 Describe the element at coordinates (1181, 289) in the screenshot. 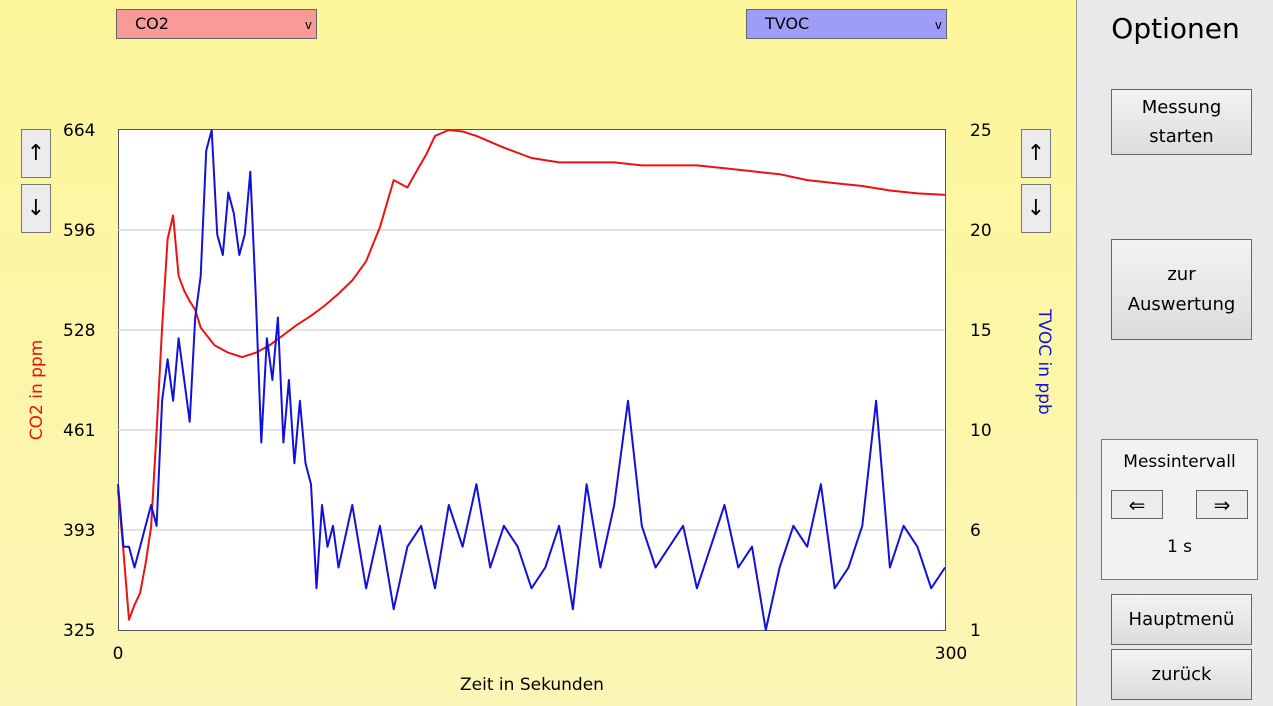

I see `evaluation-button: zur Auswertung` at that location.